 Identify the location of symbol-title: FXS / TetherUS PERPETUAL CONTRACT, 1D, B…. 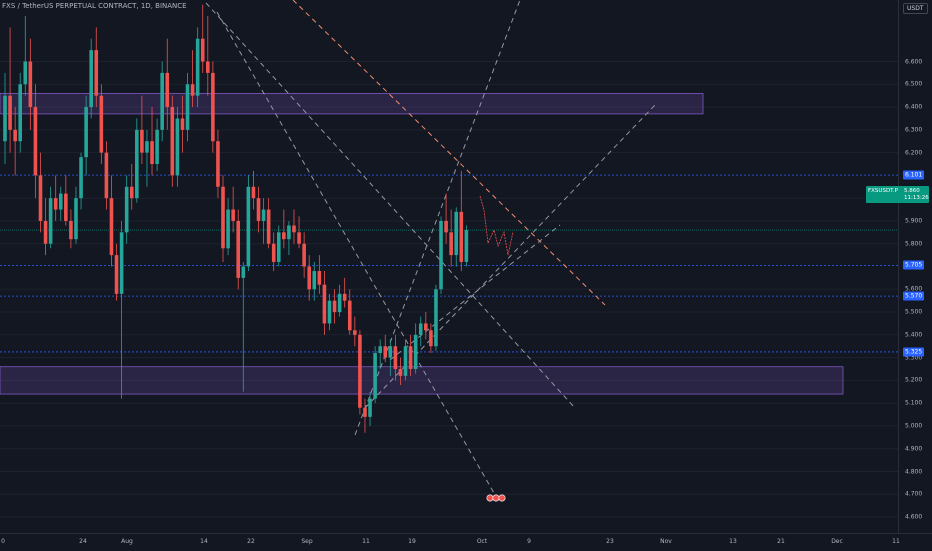
(94, 6).